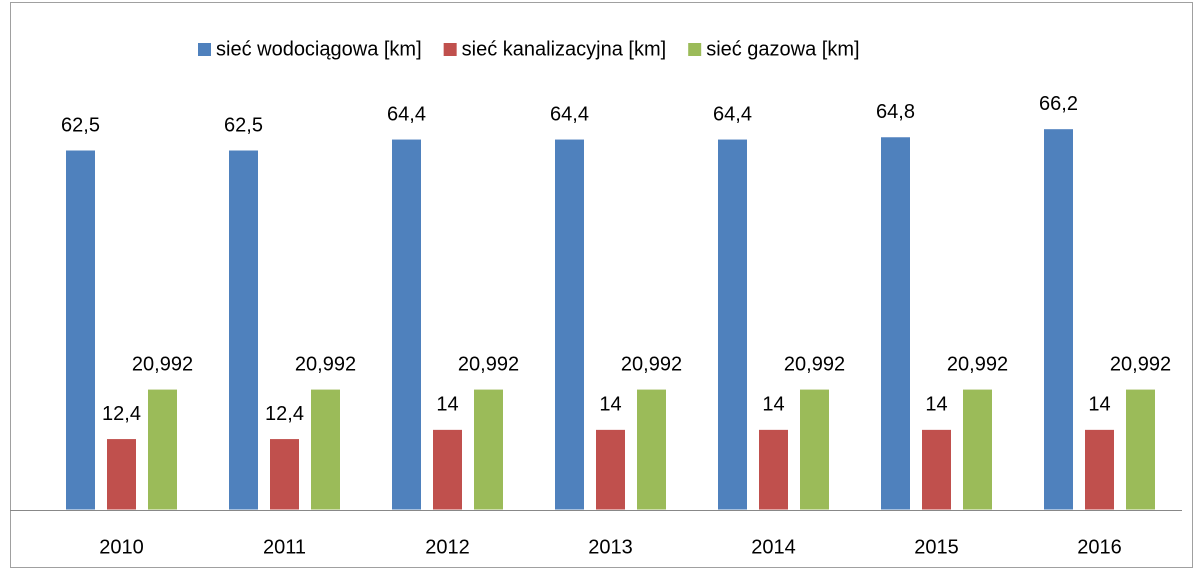  Describe the element at coordinates (1099, 547) in the screenshot. I see `x-tick-label: 2016` at that location.